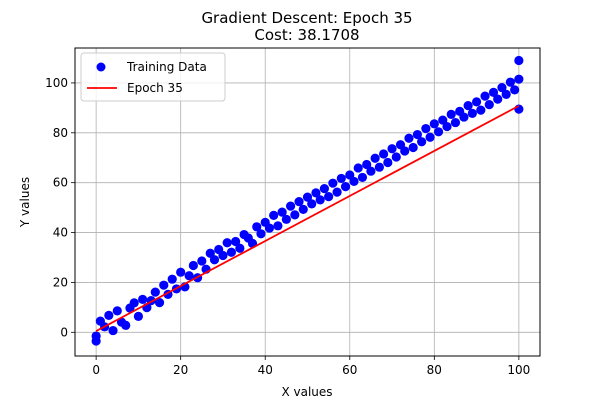 This screenshot has height=405, width=600. I want to click on legend-label-training-data: Training Data, so click(166, 67).